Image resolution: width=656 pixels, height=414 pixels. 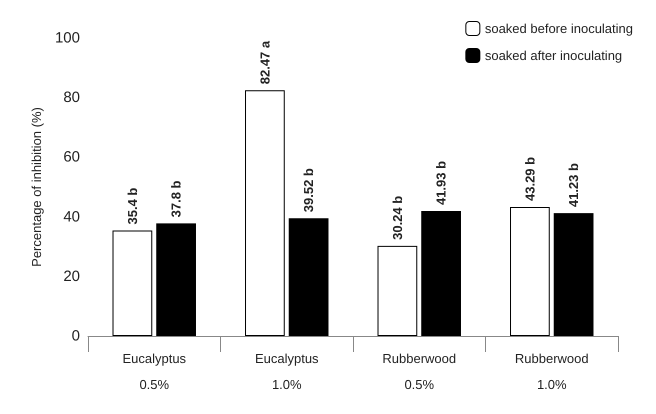 What do you see at coordinates (530, 178) in the screenshot?
I see `data-label: 43.29 b` at bounding box center [530, 178].